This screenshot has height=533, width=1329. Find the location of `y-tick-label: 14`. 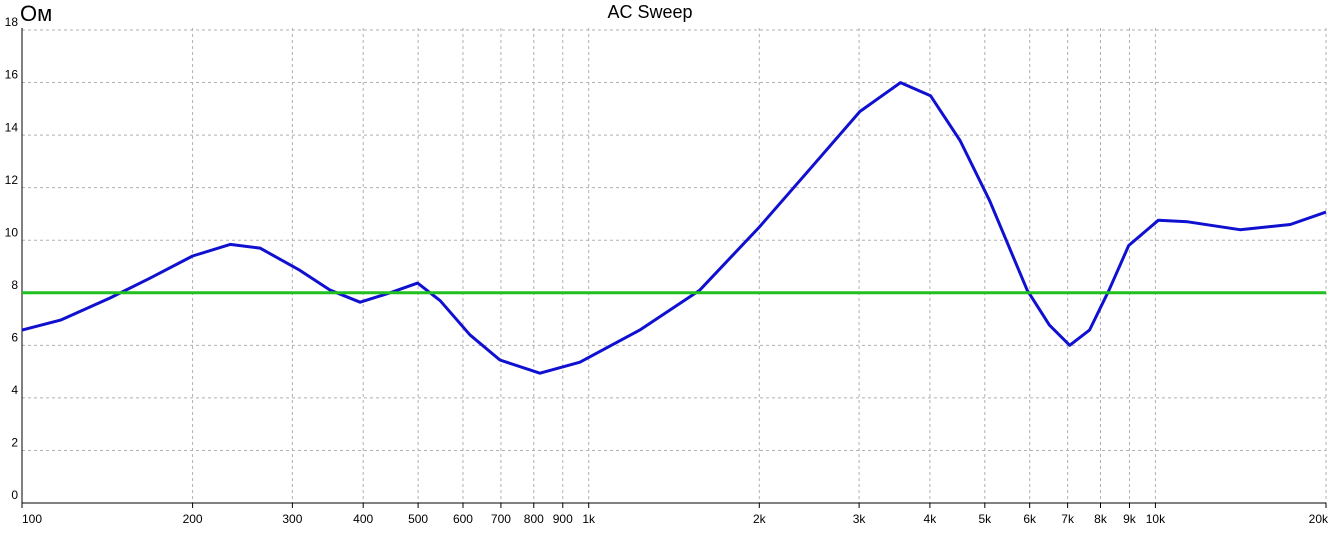

y-tick-label: 14 is located at coordinates (12, 127).